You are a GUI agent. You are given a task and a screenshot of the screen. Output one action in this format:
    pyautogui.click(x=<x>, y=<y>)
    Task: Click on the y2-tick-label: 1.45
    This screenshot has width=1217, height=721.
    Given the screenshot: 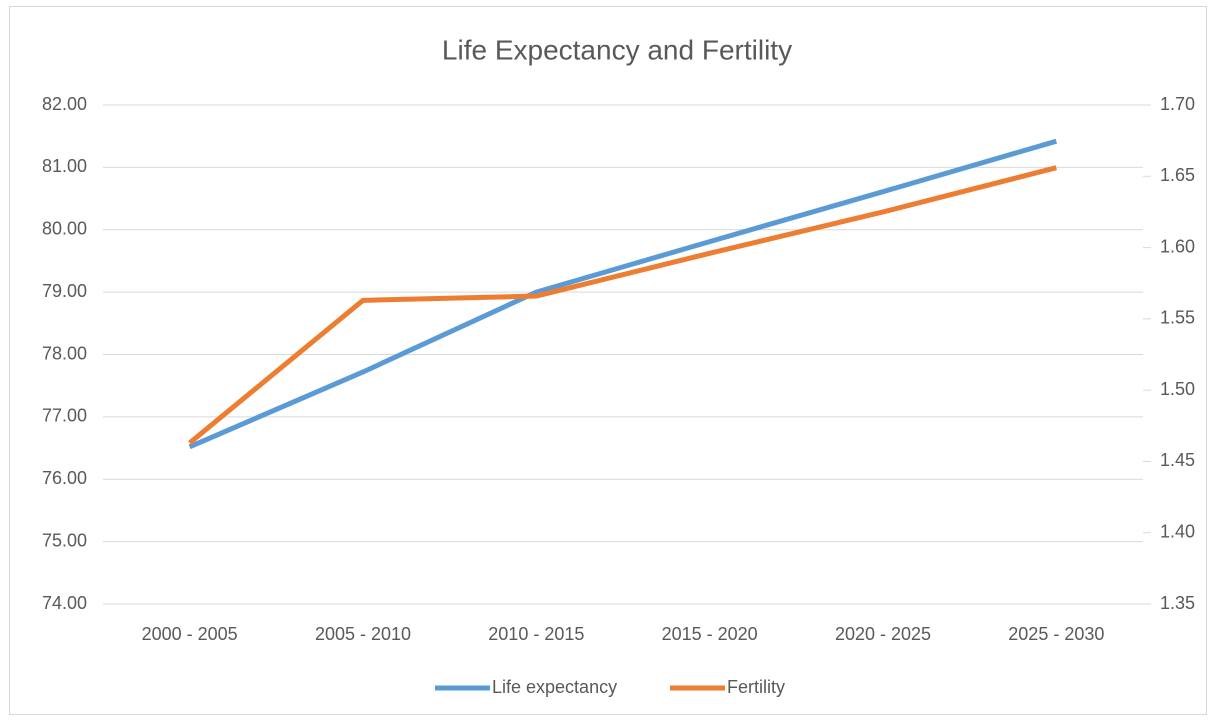 What is the action you would take?
    pyautogui.click(x=1177, y=460)
    